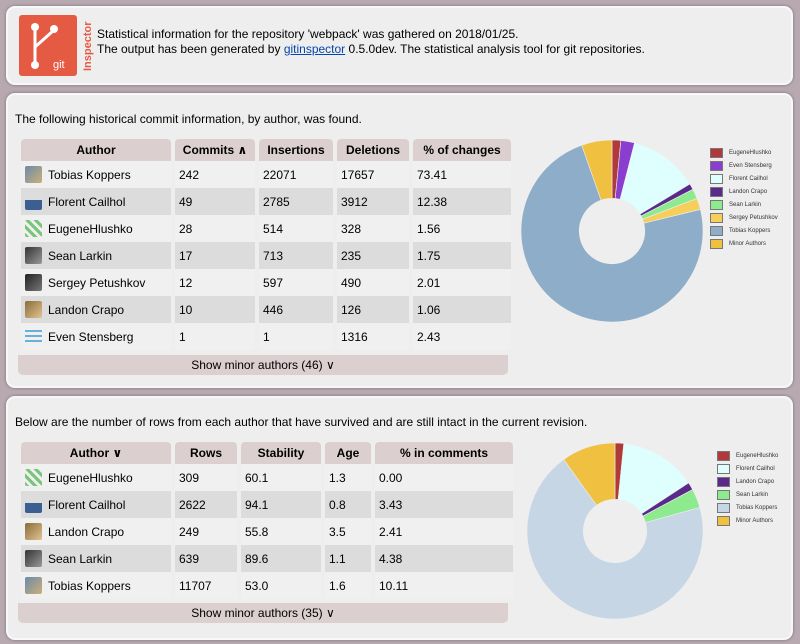  Describe the element at coordinates (215, 201) in the screenshot. I see `commits-cell: 49` at that location.